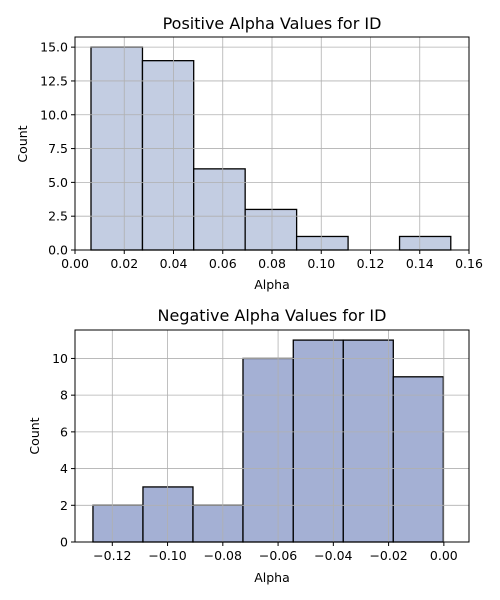  What do you see at coordinates (420, 263) in the screenshot?
I see `x-tick-label: 0.14` at bounding box center [420, 263].